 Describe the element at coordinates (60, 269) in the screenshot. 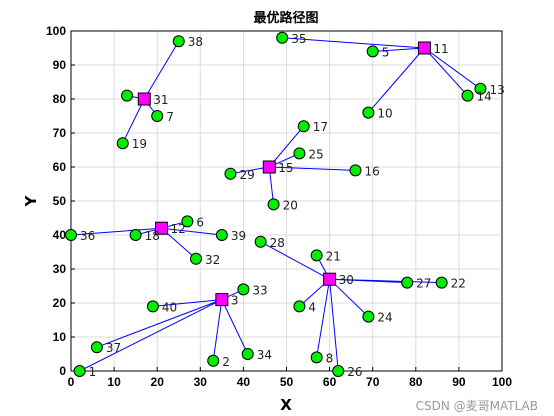

I see `y-tick-label: 30` at that location.